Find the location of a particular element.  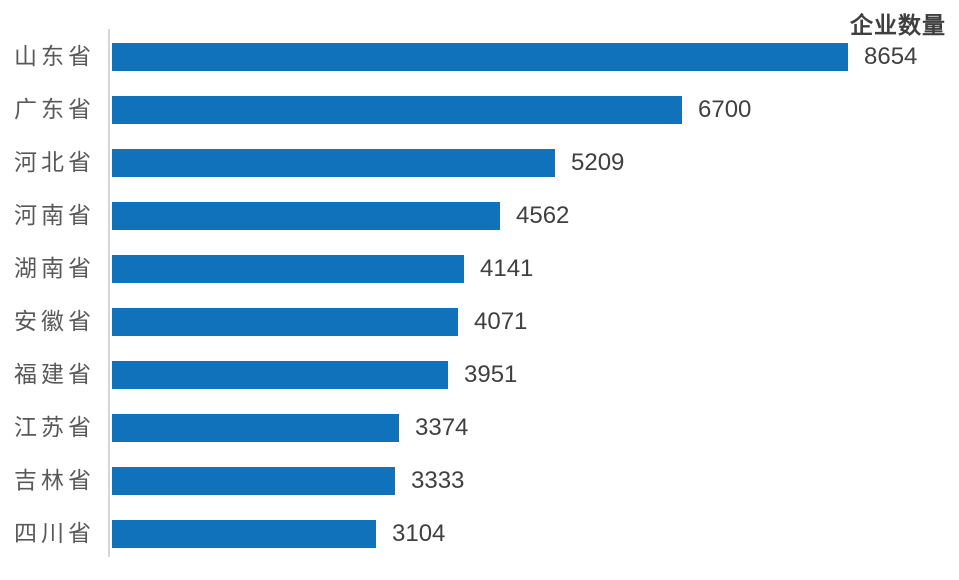

bar-row: 吉林省 3333 is located at coordinates (479, 481).